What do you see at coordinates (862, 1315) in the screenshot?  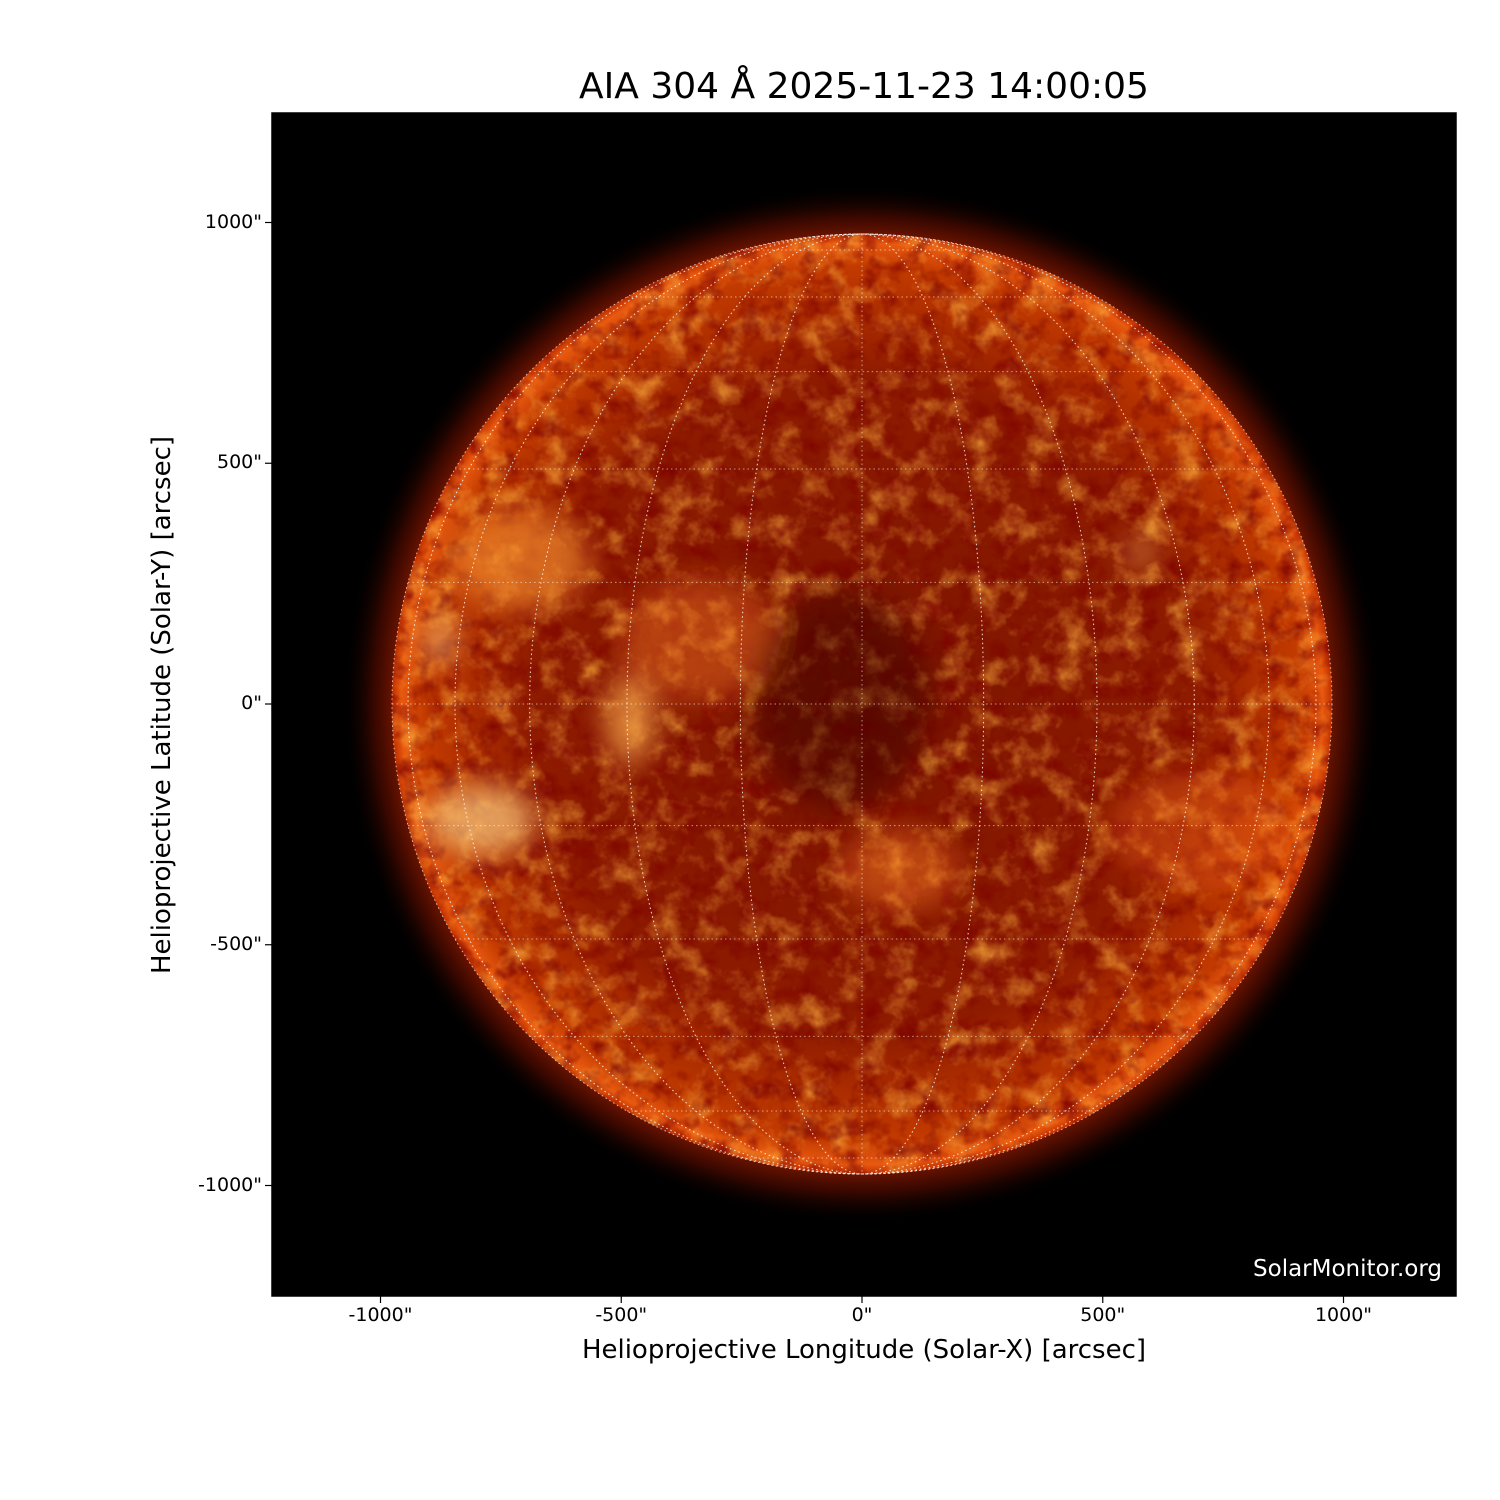 I see `x-tick-label: 0"` at bounding box center [862, 1315].